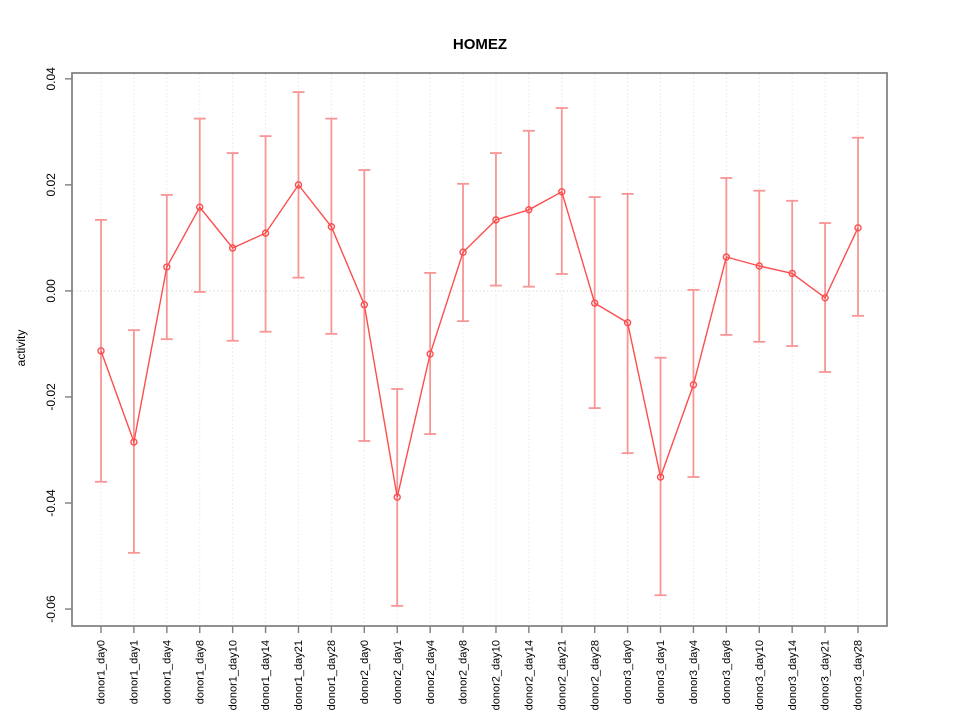  I want to click on x-tick-label: donor3_day1, so click(661, 672).